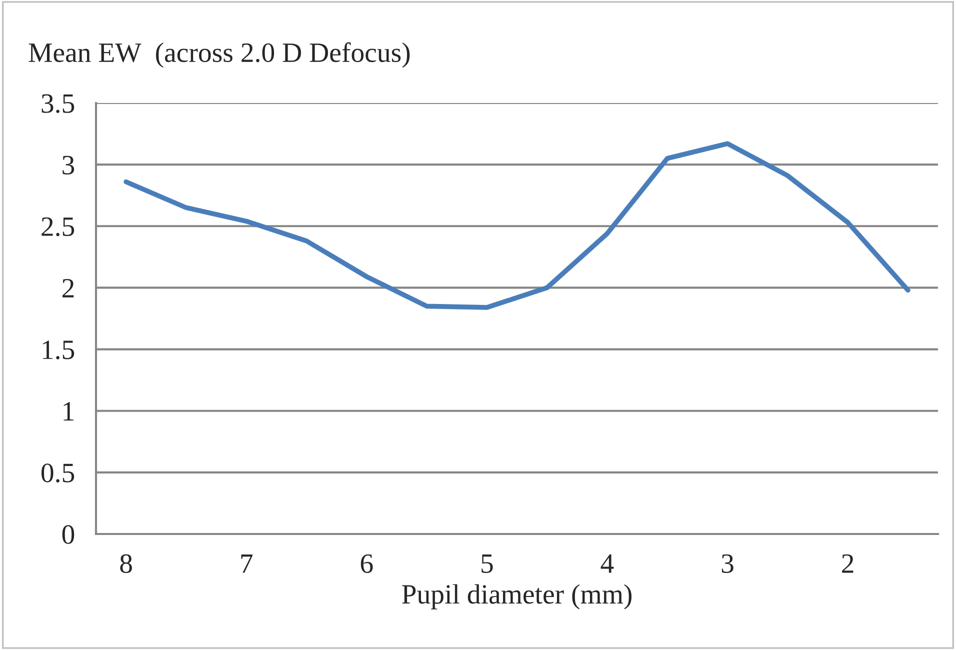  I want to click on x-tick-label: 8, so click(126, 563).